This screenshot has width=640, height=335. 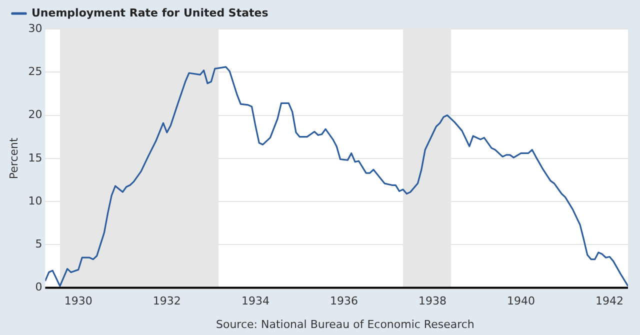 I want to click on y-tick-label: 20, so click(x=35, y=115).